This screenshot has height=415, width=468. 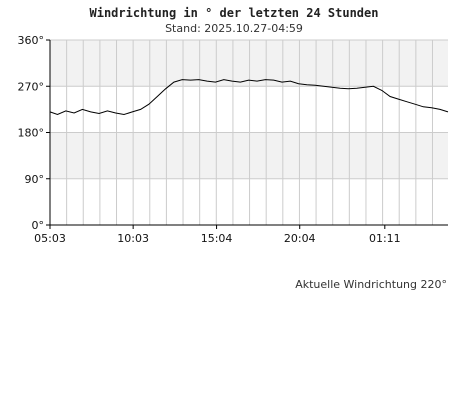 I want to click on y-tick-label: 180°, so click(x=31, y=133).